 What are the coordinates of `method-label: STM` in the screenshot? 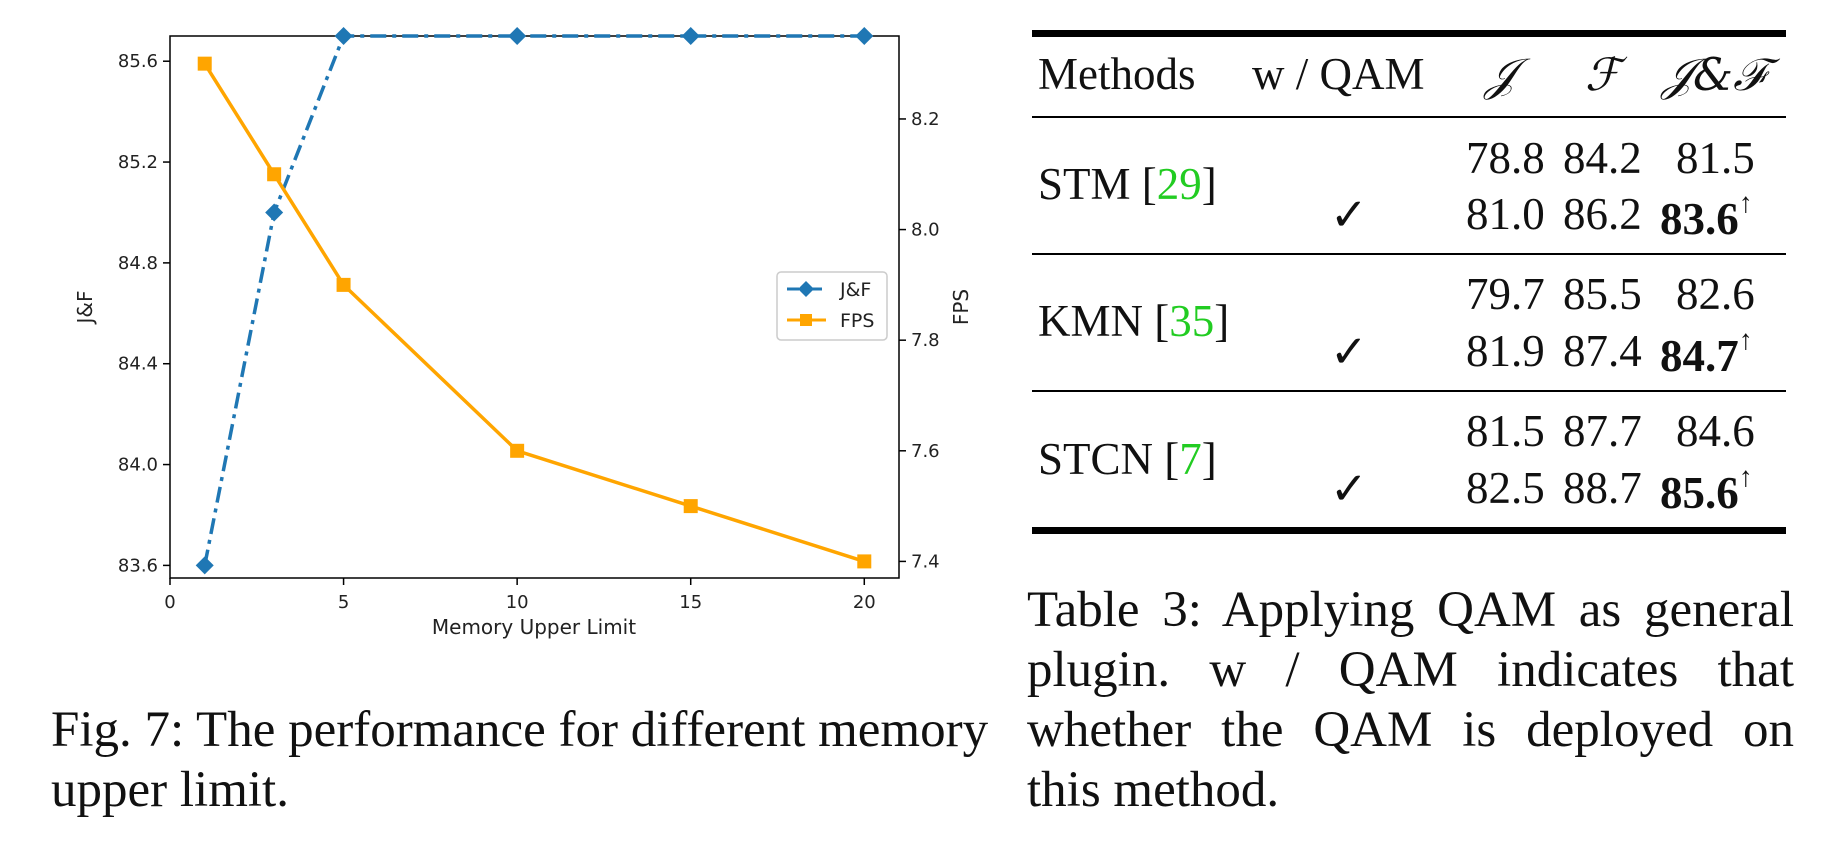 It's located at (1084, 184).